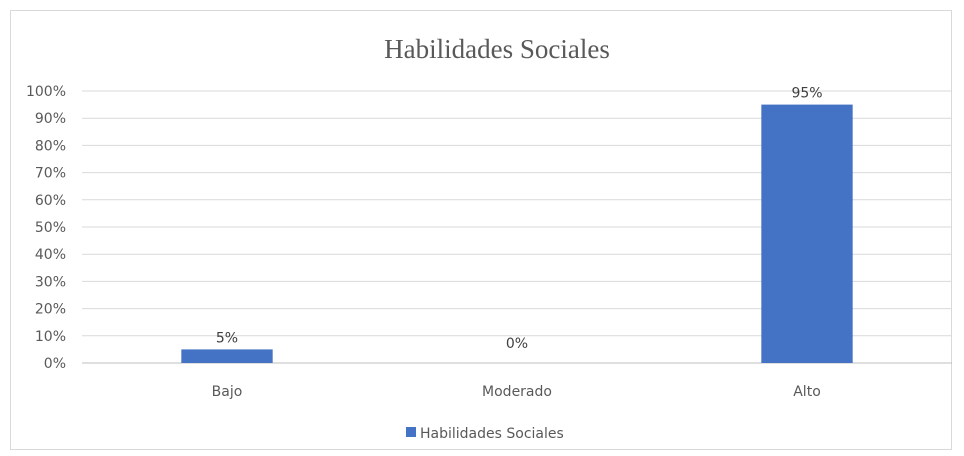  I want to click on chart-title: Habilidades Sociales, so click(497, 49).